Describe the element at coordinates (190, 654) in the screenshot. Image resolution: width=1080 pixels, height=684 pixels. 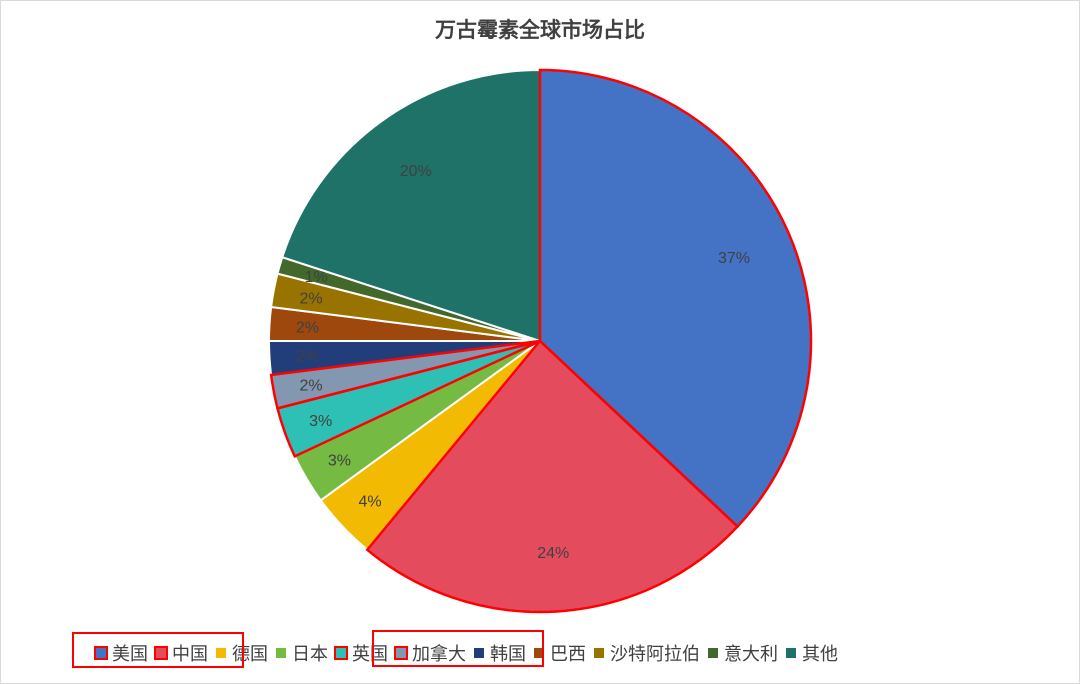
I see `legend-label: 中国` at that location.